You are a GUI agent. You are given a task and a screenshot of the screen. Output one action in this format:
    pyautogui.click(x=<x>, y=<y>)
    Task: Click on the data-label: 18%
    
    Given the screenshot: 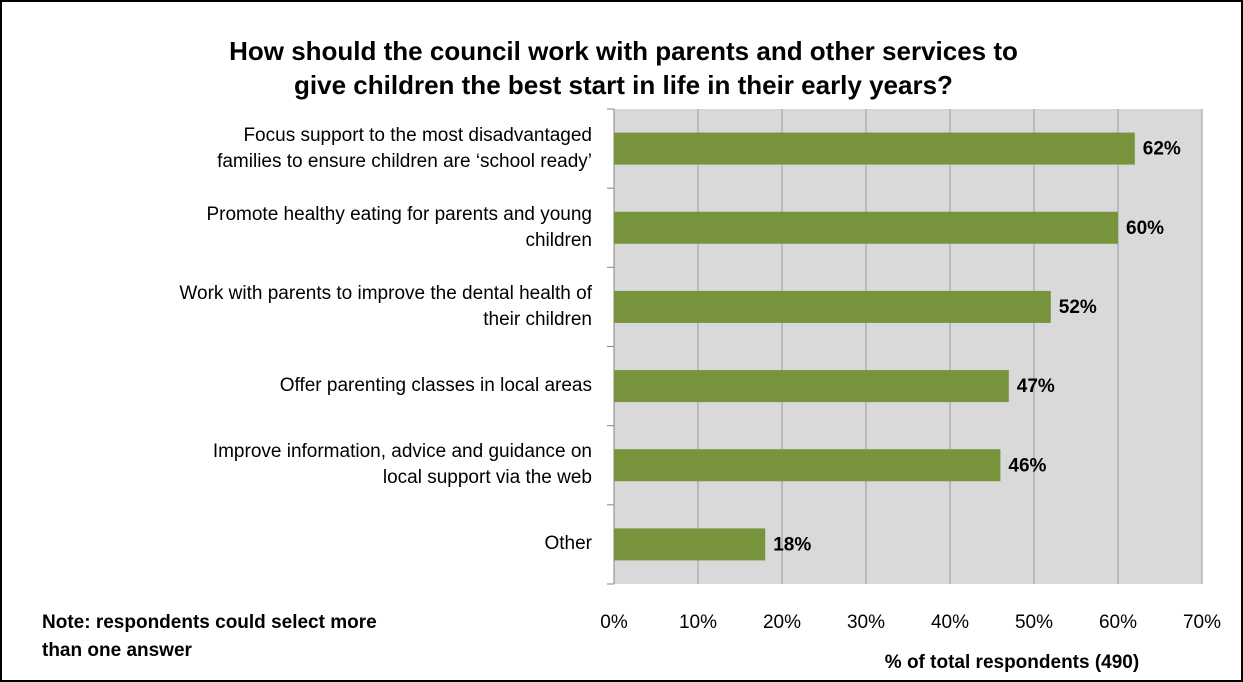 What is the action you would take?
    pyautogui.click(x=792, y=544)
    